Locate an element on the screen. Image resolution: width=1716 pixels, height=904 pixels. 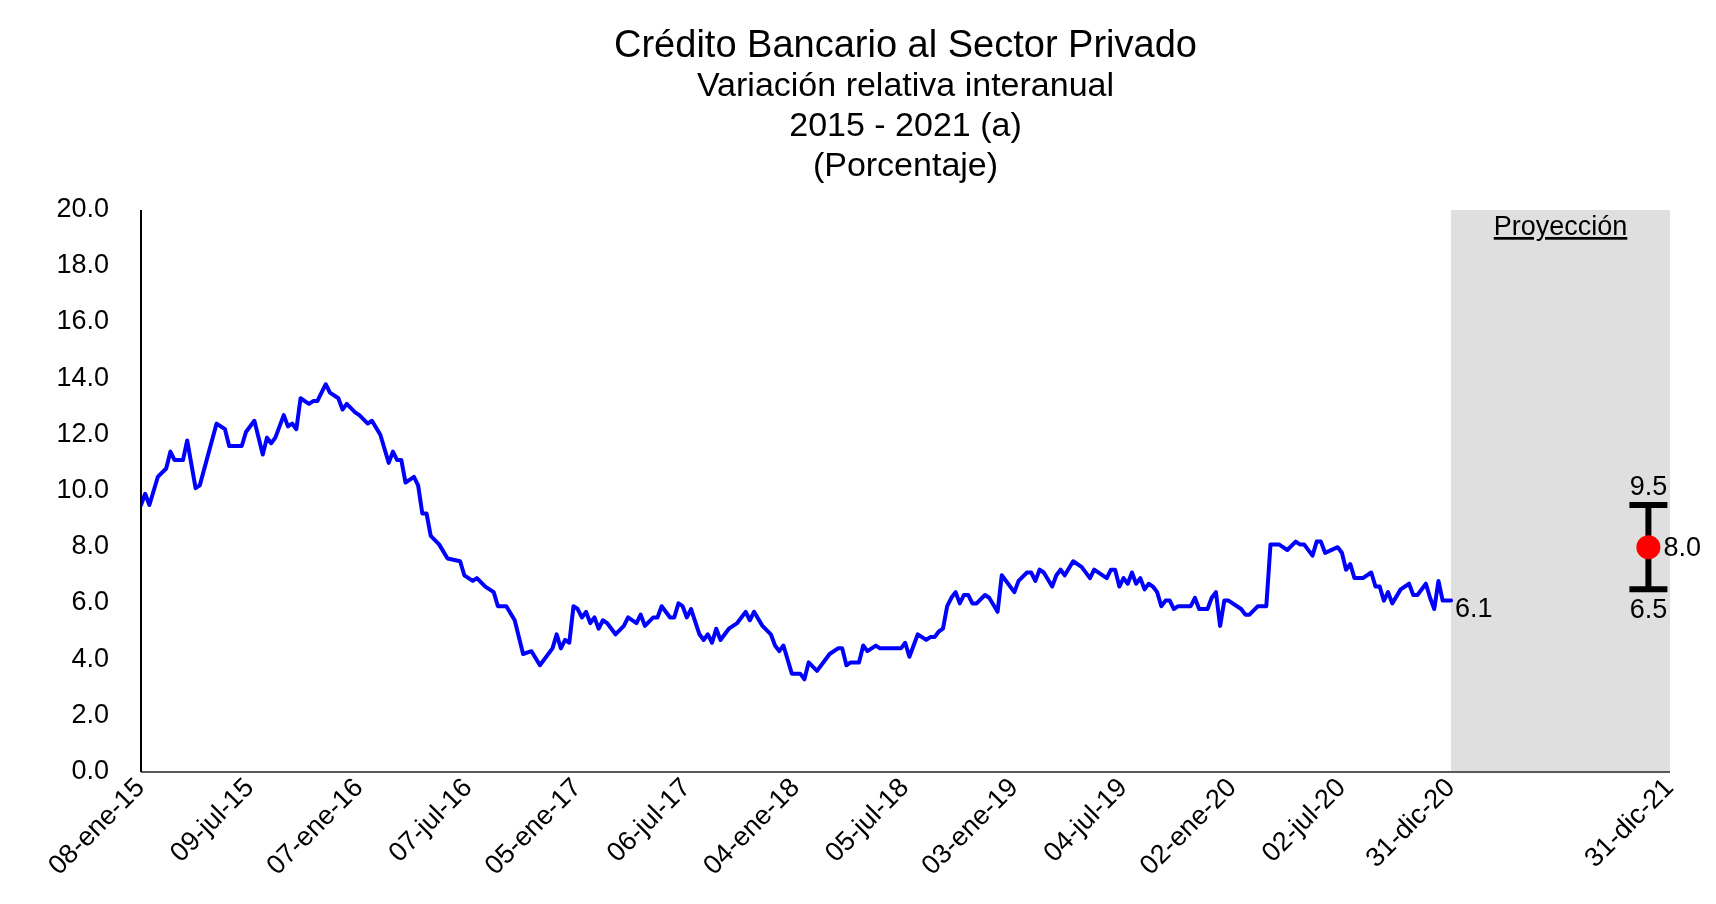
annotation: 9.5 is located at coordinates (1648, 486).